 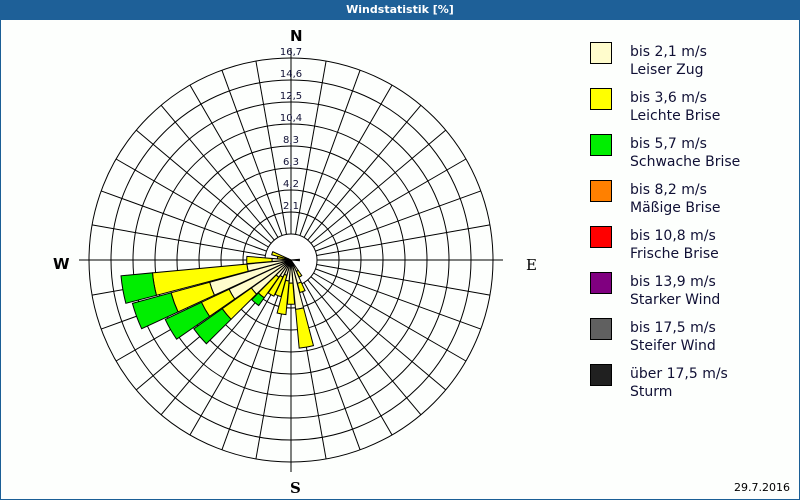 What do you see at coordinates (296, 36) in the screenshot?
I see `compass-north: N` at bounding box center [296, 36].